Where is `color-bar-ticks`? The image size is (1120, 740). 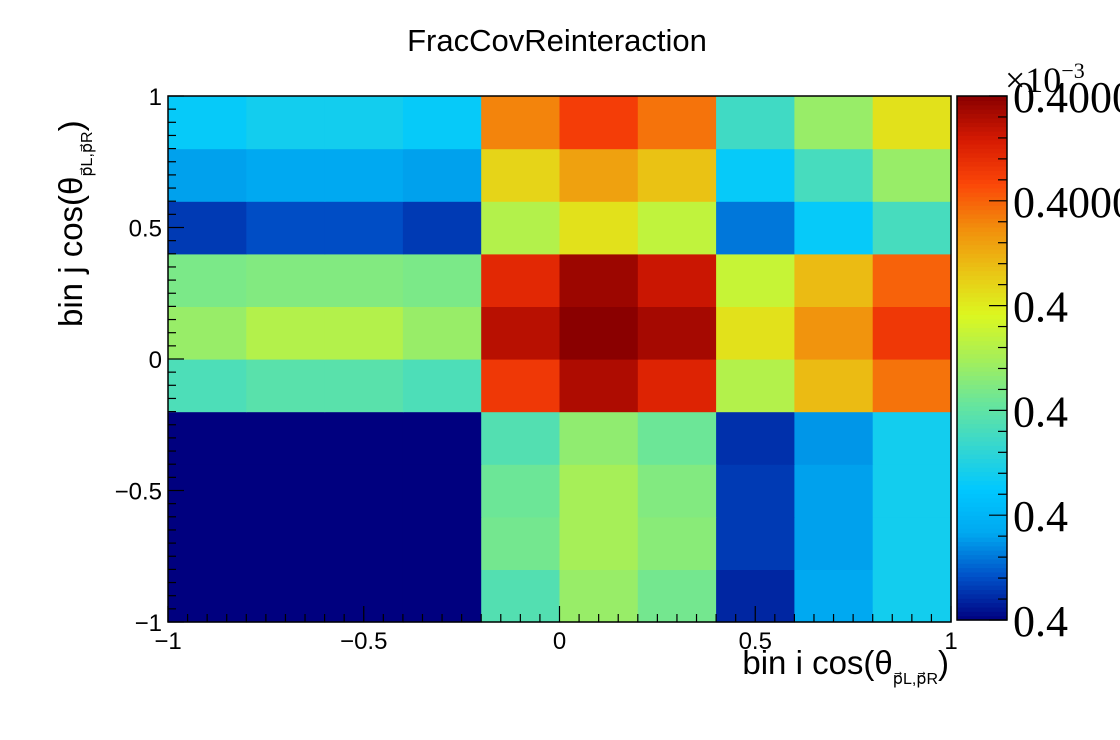 color-bar-ticks is located at coordinates (998, 358).